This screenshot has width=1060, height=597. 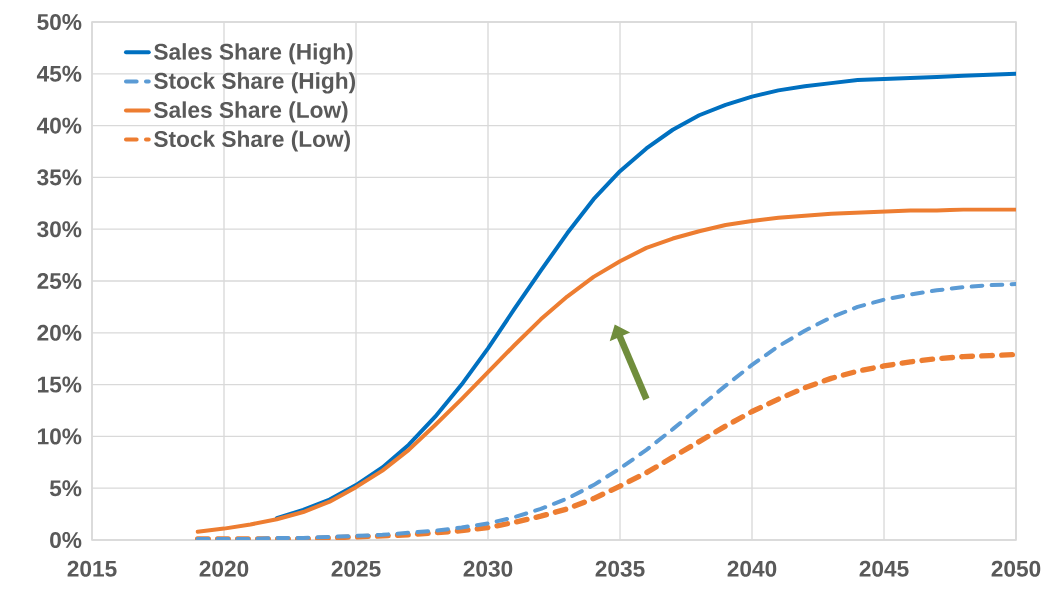 What do you see at coordinates (752, 568) in the screenshot?
I see `x-tick-label: 2040` at bounding box center [752, 568].